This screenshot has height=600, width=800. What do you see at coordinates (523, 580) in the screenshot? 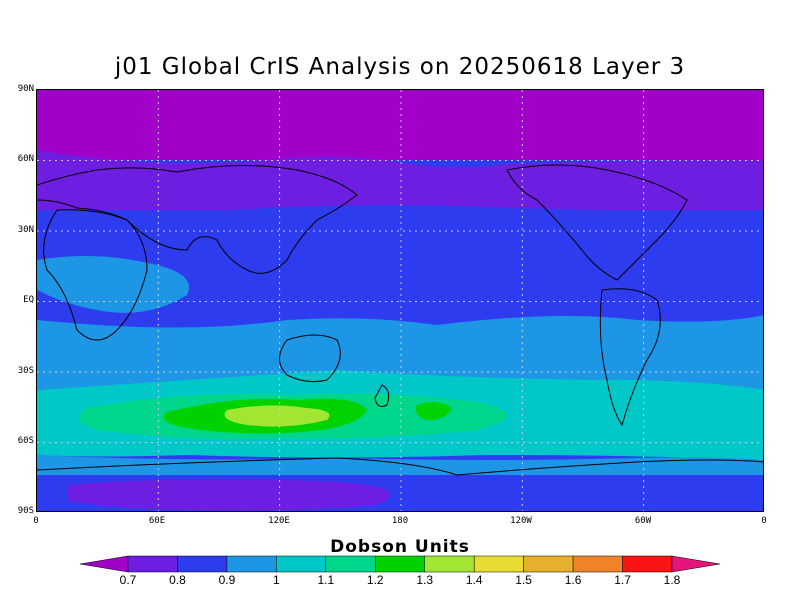
I see `colorbar-tick-label: 1.5` at bounding box center [523, 580].